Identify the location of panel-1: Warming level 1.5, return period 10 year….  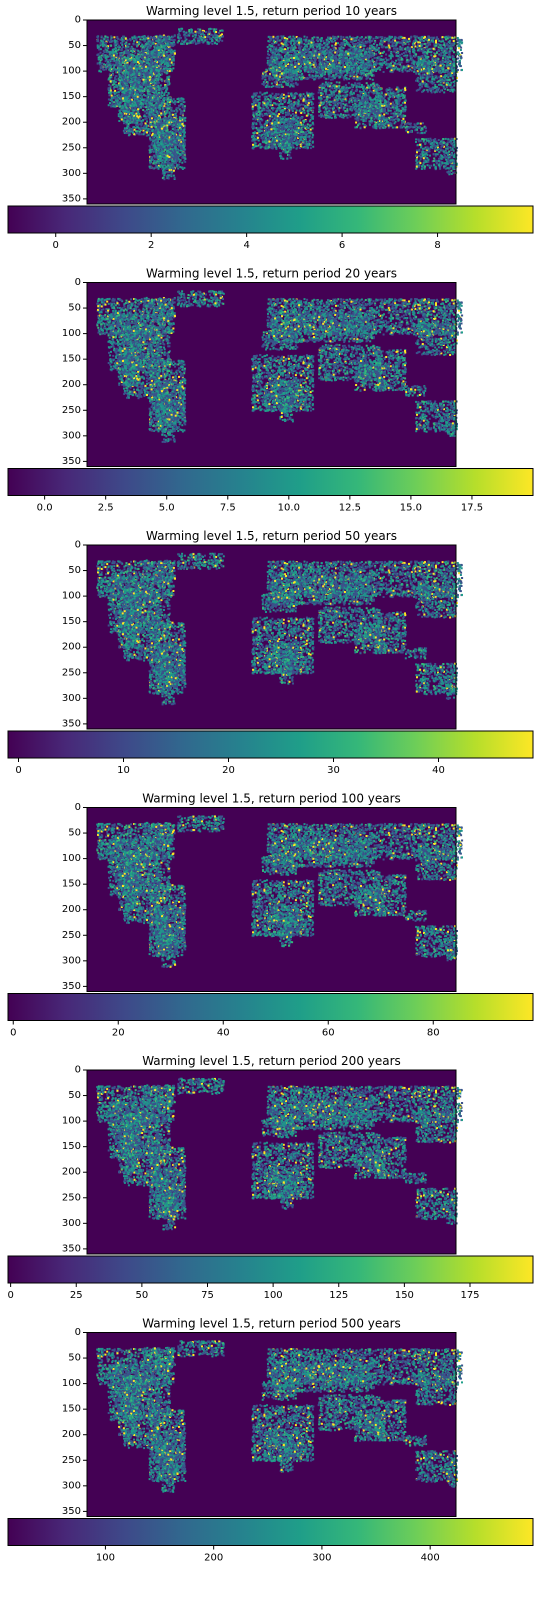
(270, 127).